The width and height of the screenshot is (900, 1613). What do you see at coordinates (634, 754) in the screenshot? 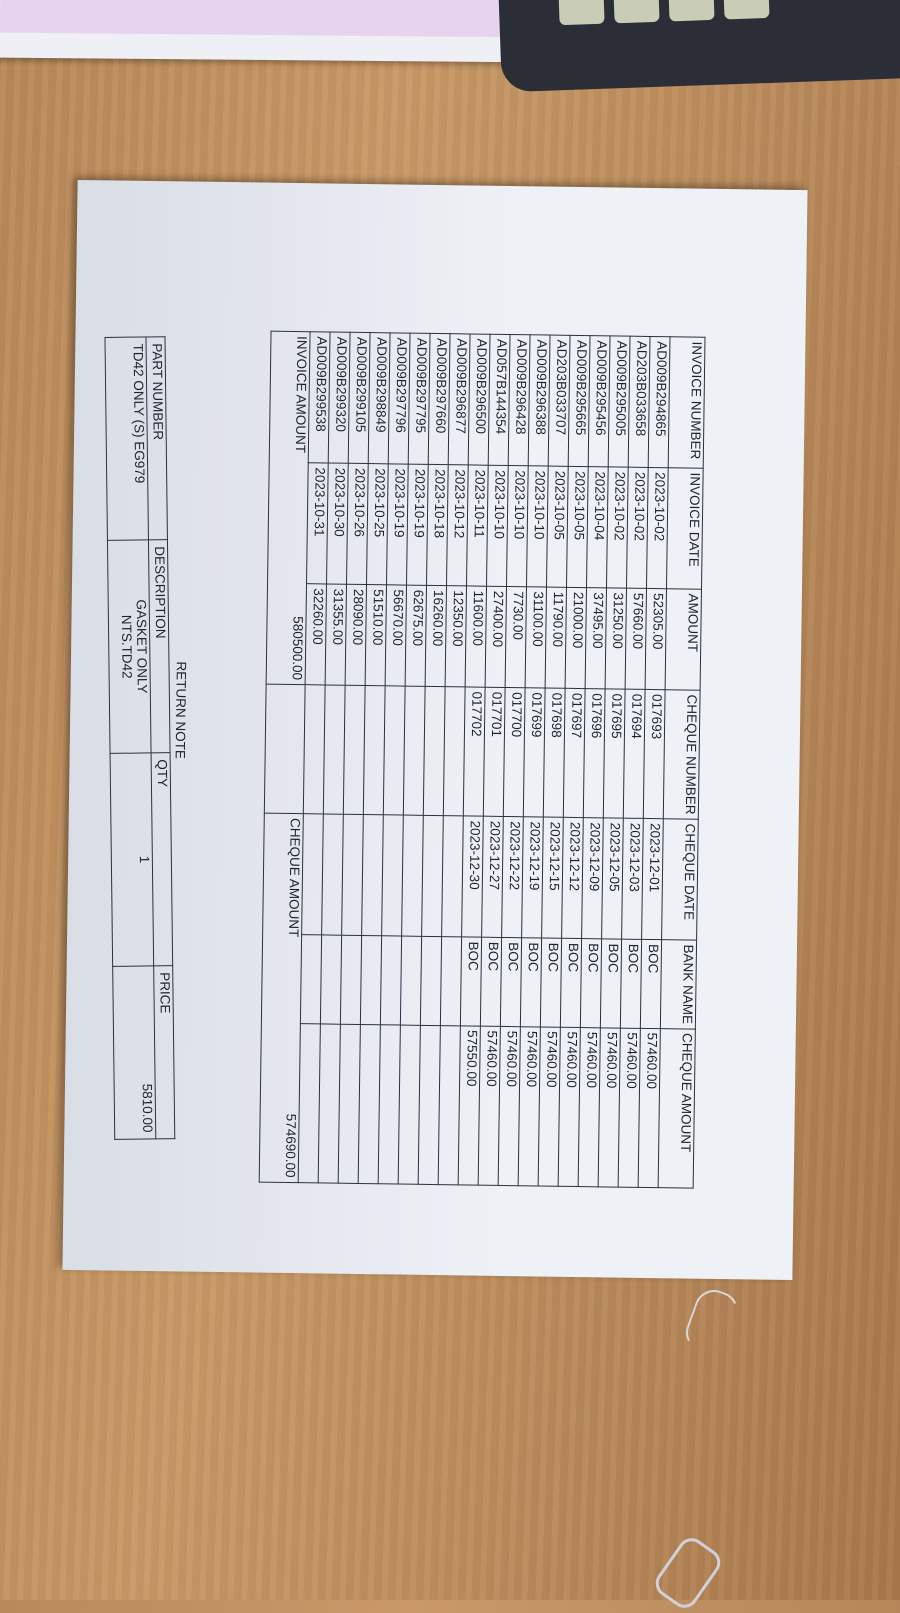
I see `cell-cheque-number: 017694` at bounding box center [634, 754].